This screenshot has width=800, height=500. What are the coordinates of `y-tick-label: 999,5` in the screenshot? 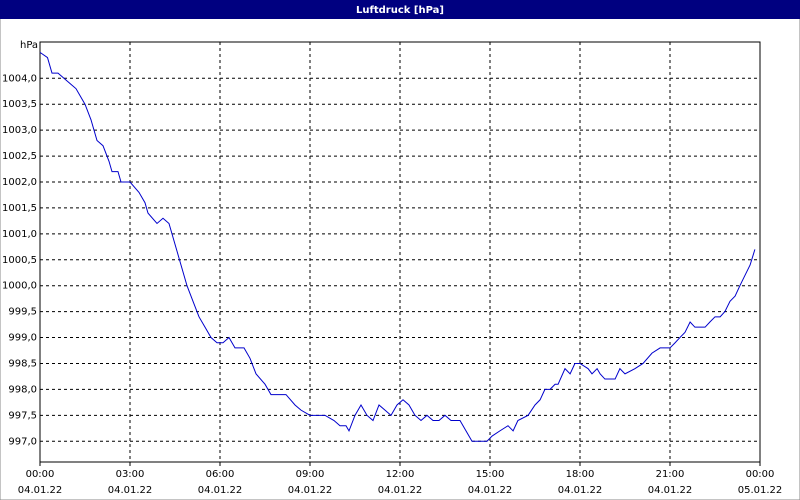 It's located at (22, 312).